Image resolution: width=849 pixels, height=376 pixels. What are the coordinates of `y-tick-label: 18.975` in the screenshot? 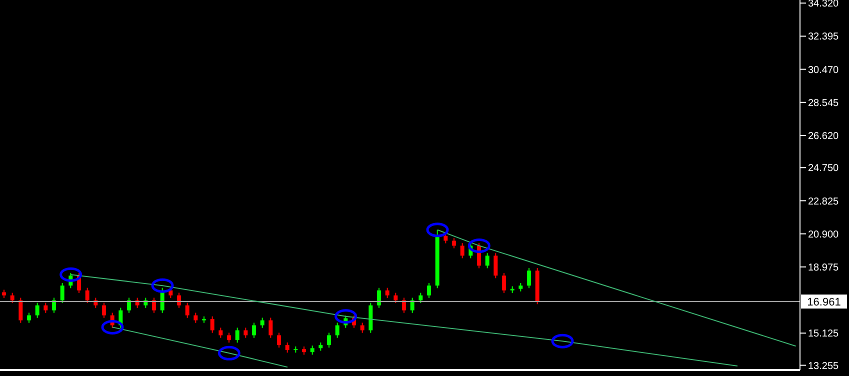 It's located at (824, 268).